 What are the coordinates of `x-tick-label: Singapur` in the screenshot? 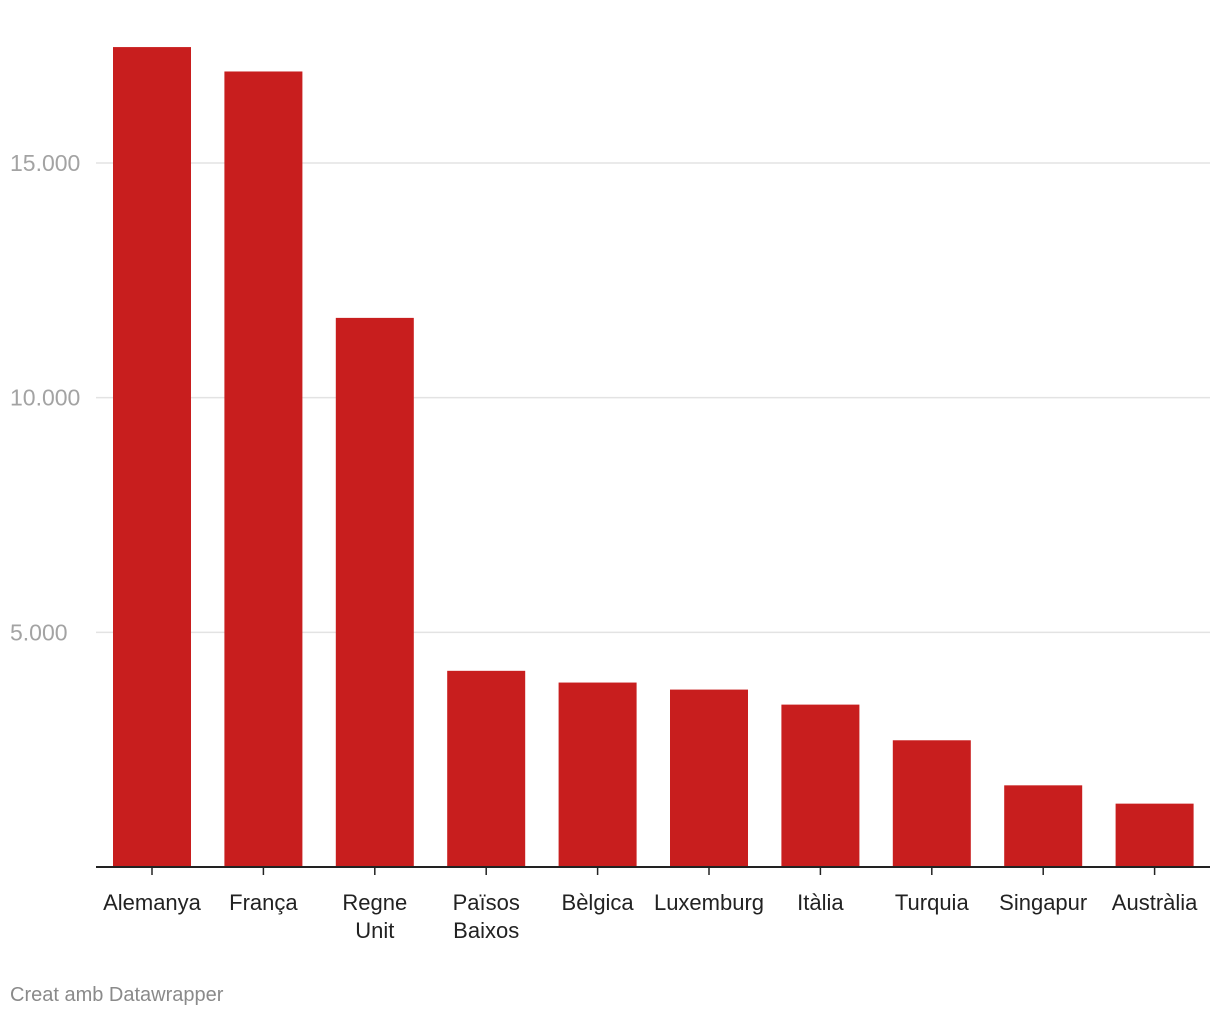 It's located at (1043, 902).